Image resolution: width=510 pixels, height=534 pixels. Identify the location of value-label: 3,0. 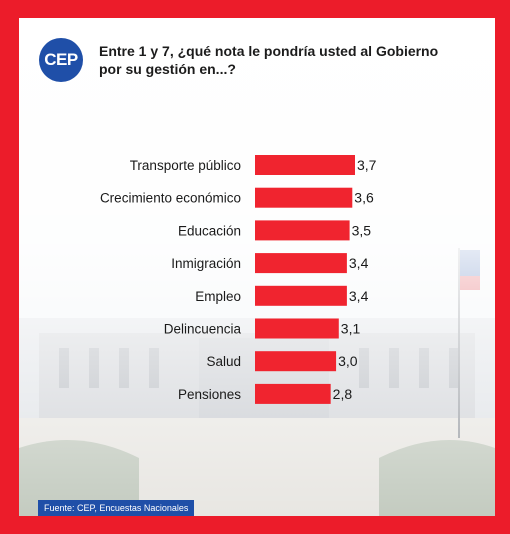
(348, 361).